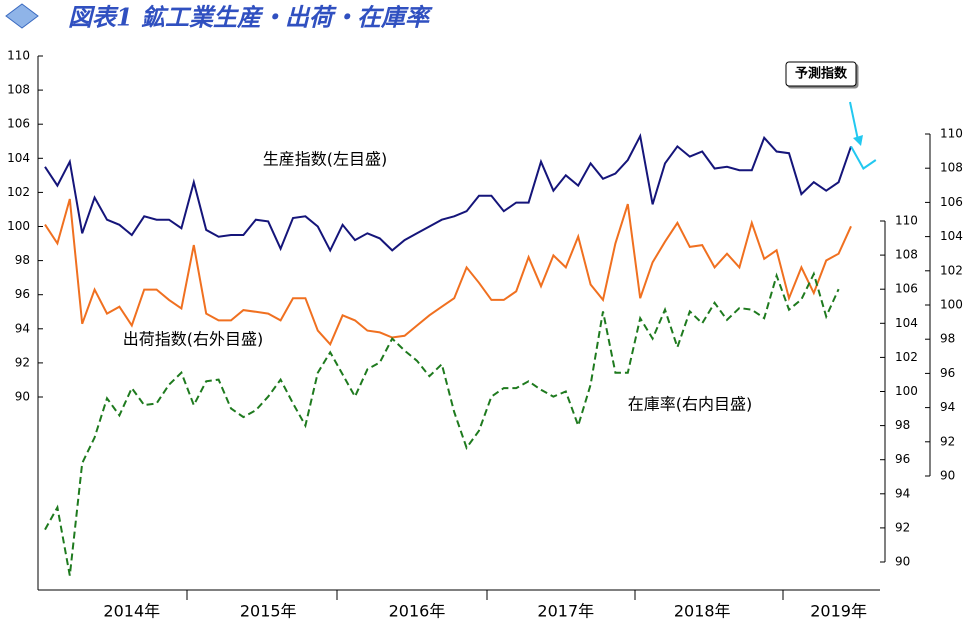 The width and height of the screenshot is (974, 638). What do you see at coordinates (22, 362) in the screenshot?
I see `y-tick-label: 92` at bounding box center [22, 362].